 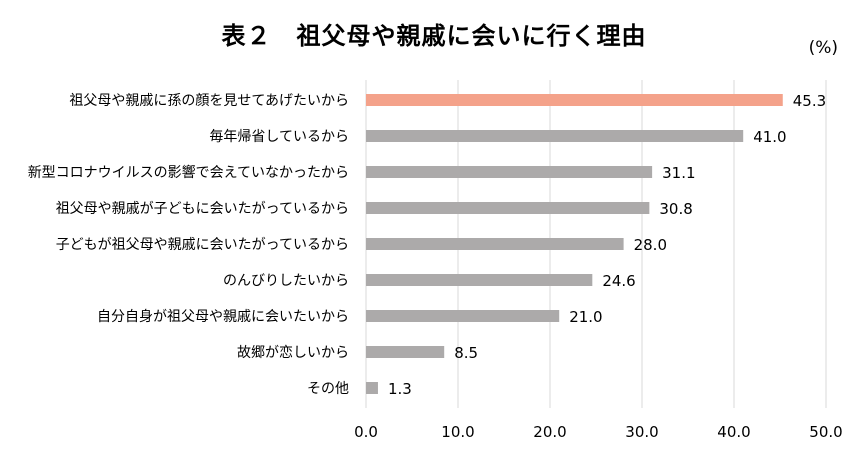 What do you see at coordinates (823, 48) in the screenshot?
I see `unit-label: (%)` at bounding box center [823, 48].